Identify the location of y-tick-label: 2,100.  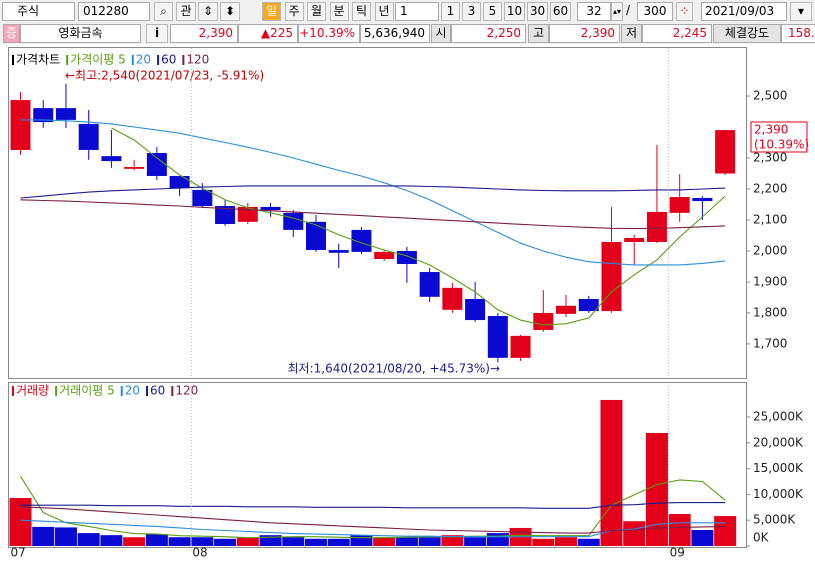
(770, 219).